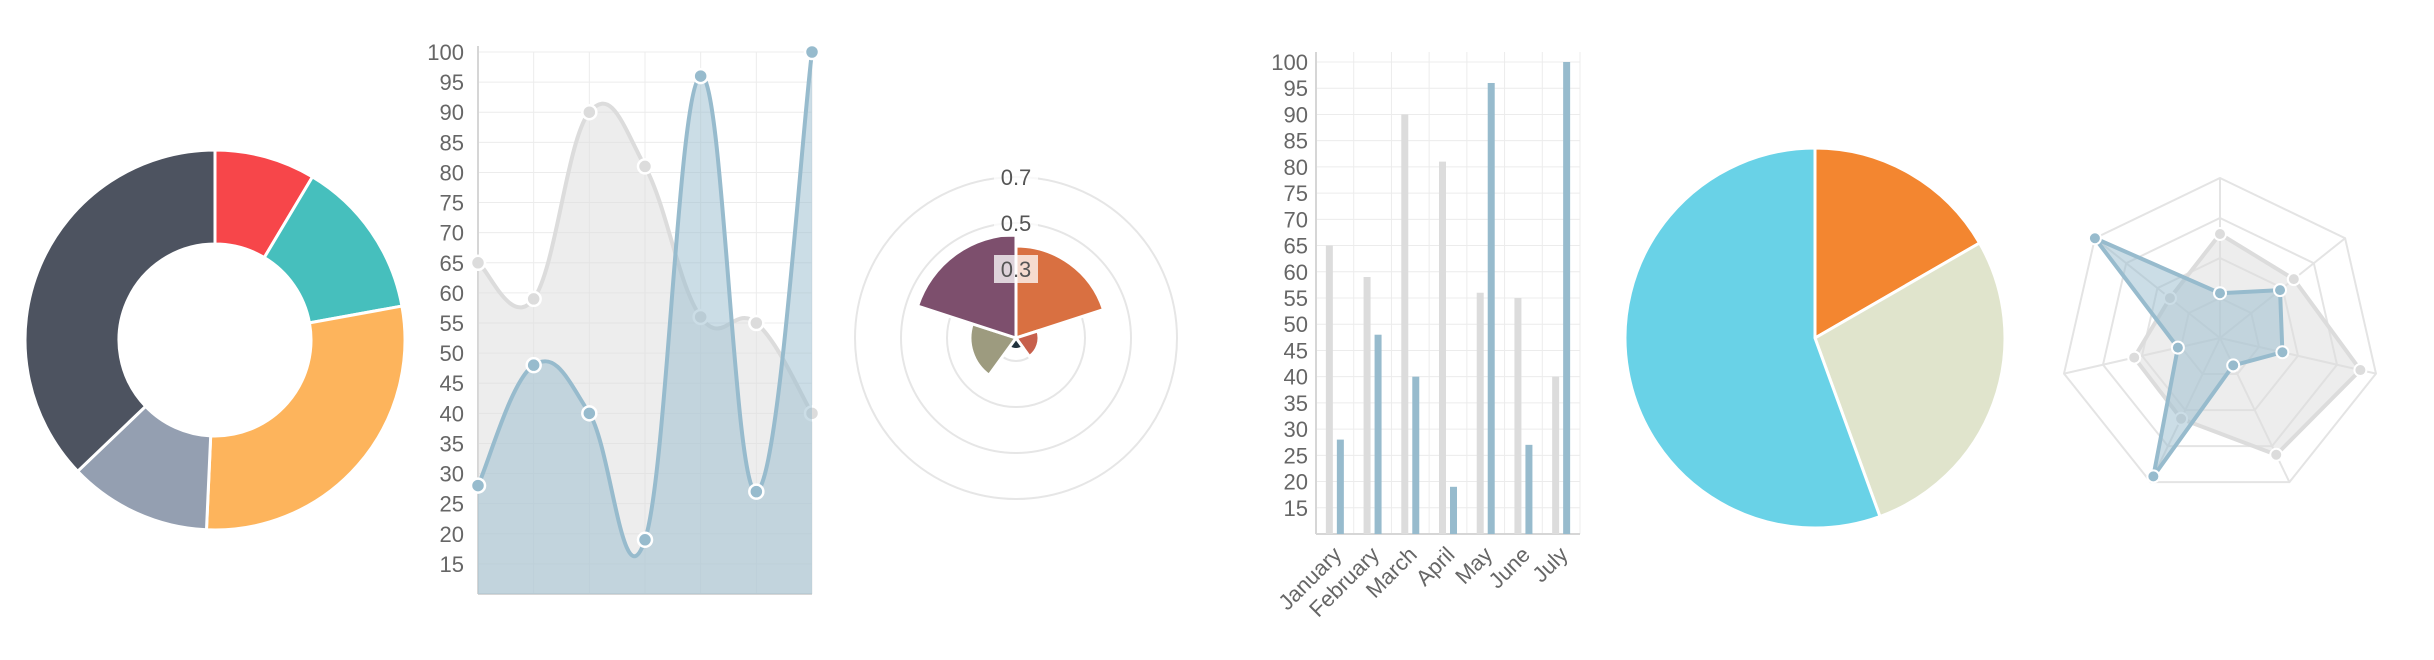  I want to click on bar-grid, so click(1448, 293).